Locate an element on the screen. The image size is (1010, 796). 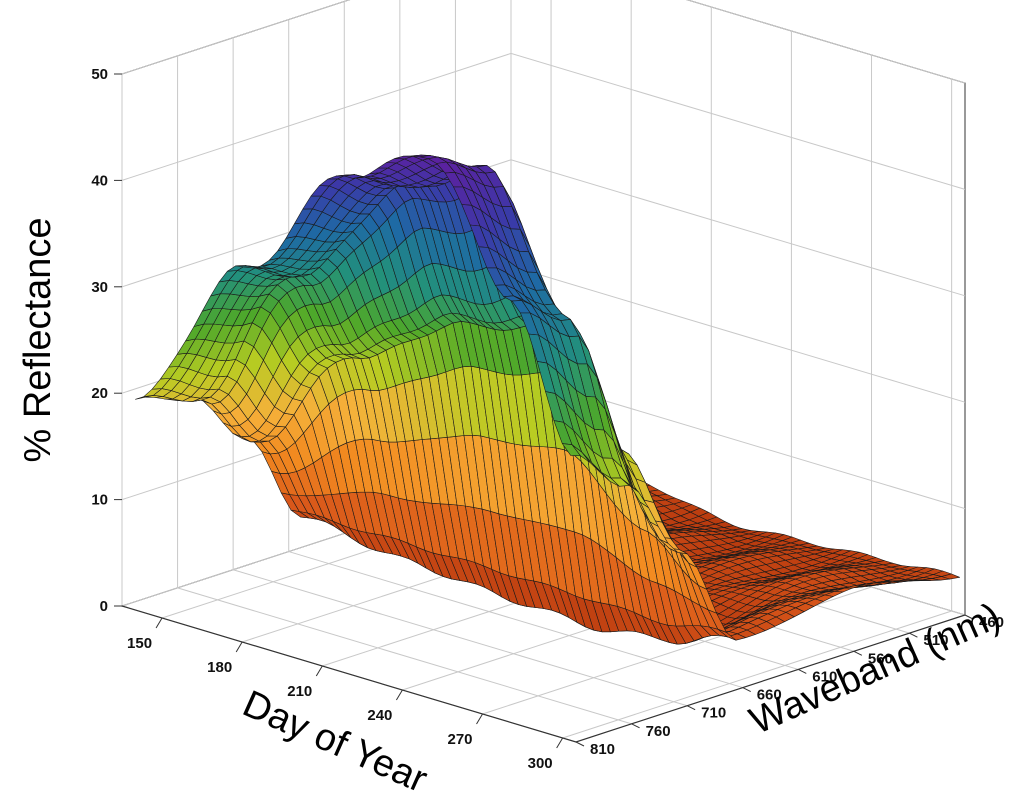
x-tick-label: 300 is located at coordinates (540, 763).